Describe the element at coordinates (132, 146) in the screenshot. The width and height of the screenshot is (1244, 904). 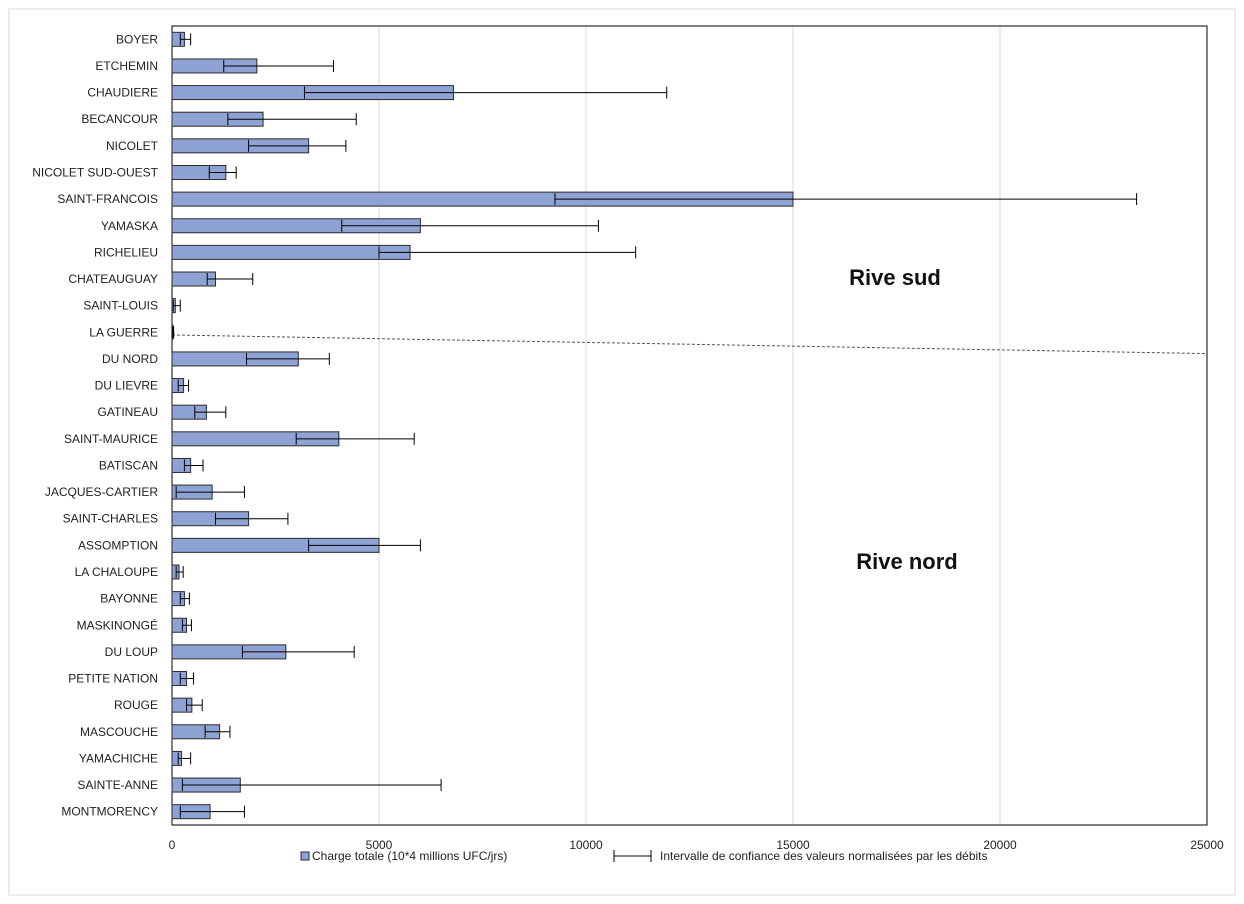
I see `category-label: NICOLET` at that location.